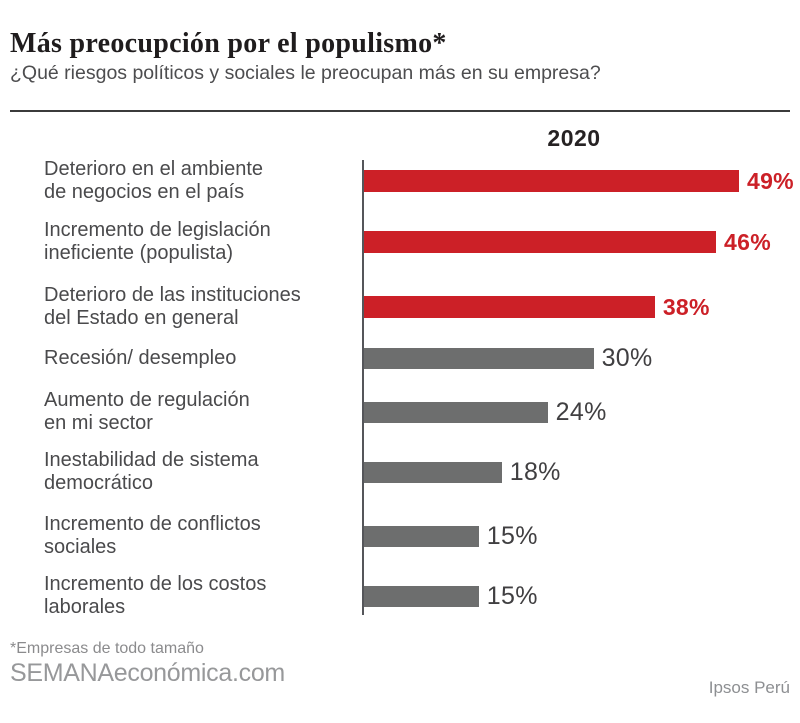  Describe the element at coordinates (686, 306) in the screenshot. I see `bar-value-label: 38%` at that location.